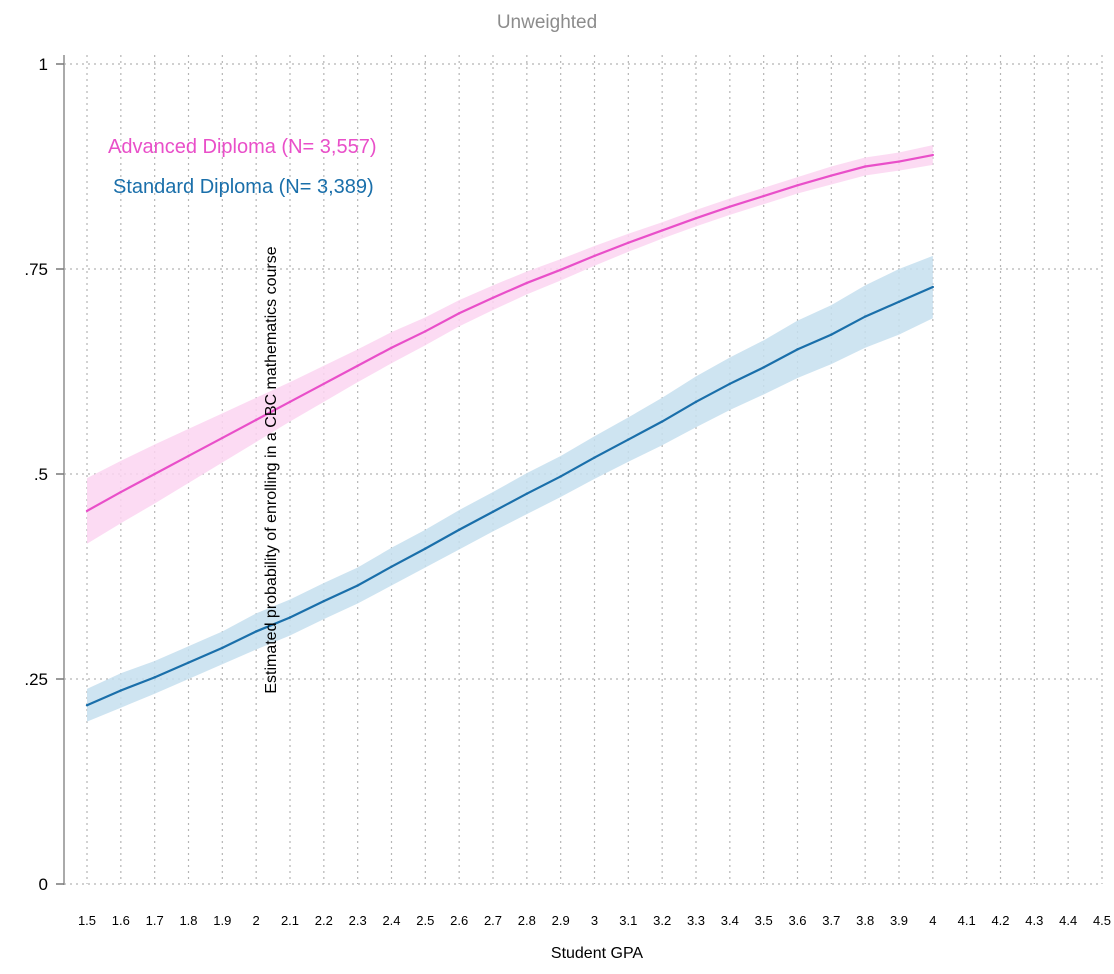  What do you see at coordinates (764, 920) in the screenshot?
I see `x-tick-label: 3.5` at bounding box center [764, 920].